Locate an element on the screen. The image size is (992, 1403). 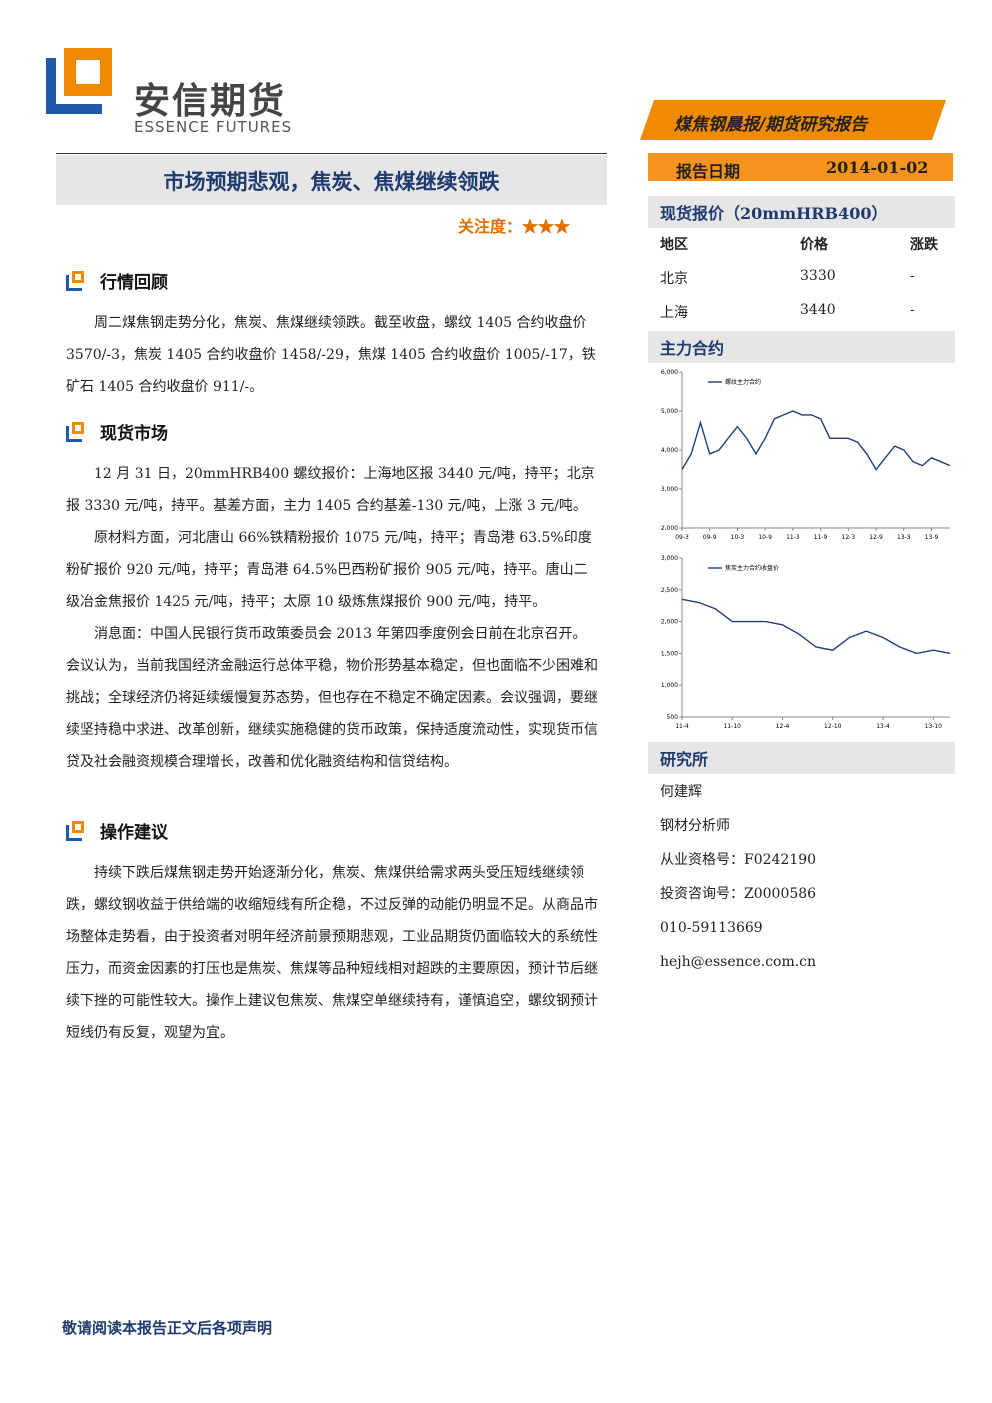
x-tick-label: 11-10 is located at coordinates (733, 726).